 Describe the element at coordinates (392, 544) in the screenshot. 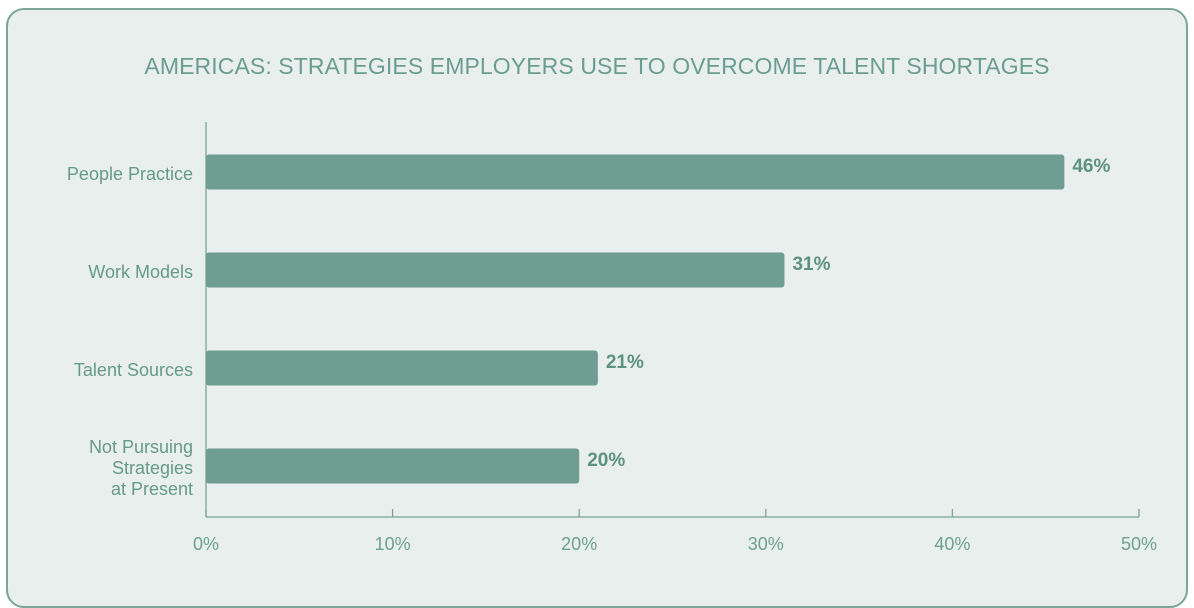

I see `x-tick-label: 10%` at that location.